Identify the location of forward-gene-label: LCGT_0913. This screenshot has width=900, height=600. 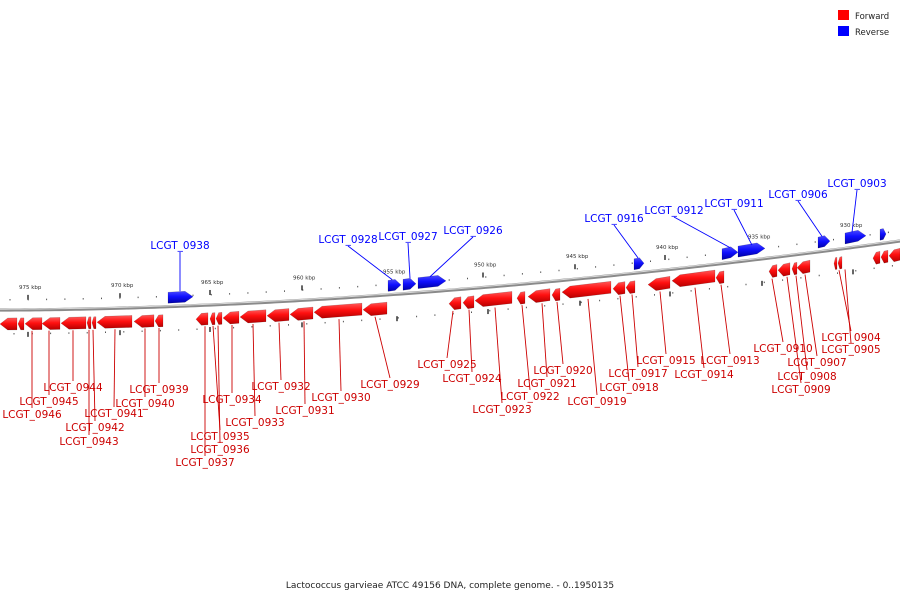
(729, 361).